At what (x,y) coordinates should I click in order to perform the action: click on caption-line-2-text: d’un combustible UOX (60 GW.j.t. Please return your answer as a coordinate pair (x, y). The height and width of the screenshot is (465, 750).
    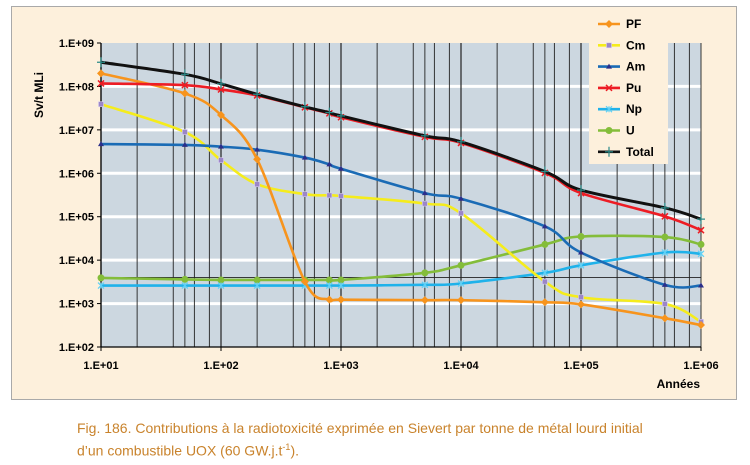
    Looking at the image, I should click on (180, 450).